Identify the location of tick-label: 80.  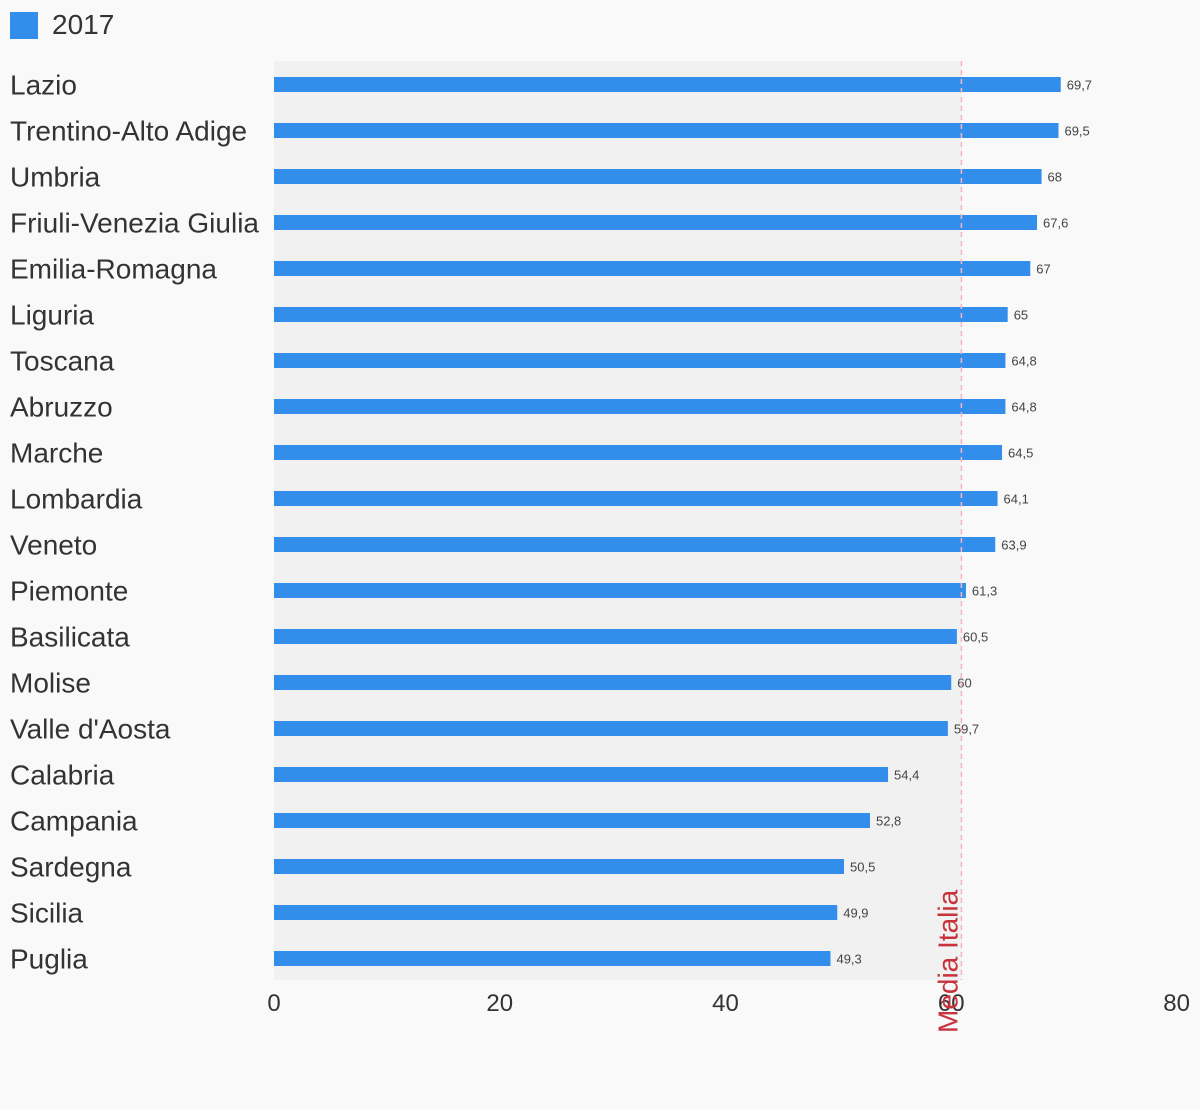
(1176, 1003).